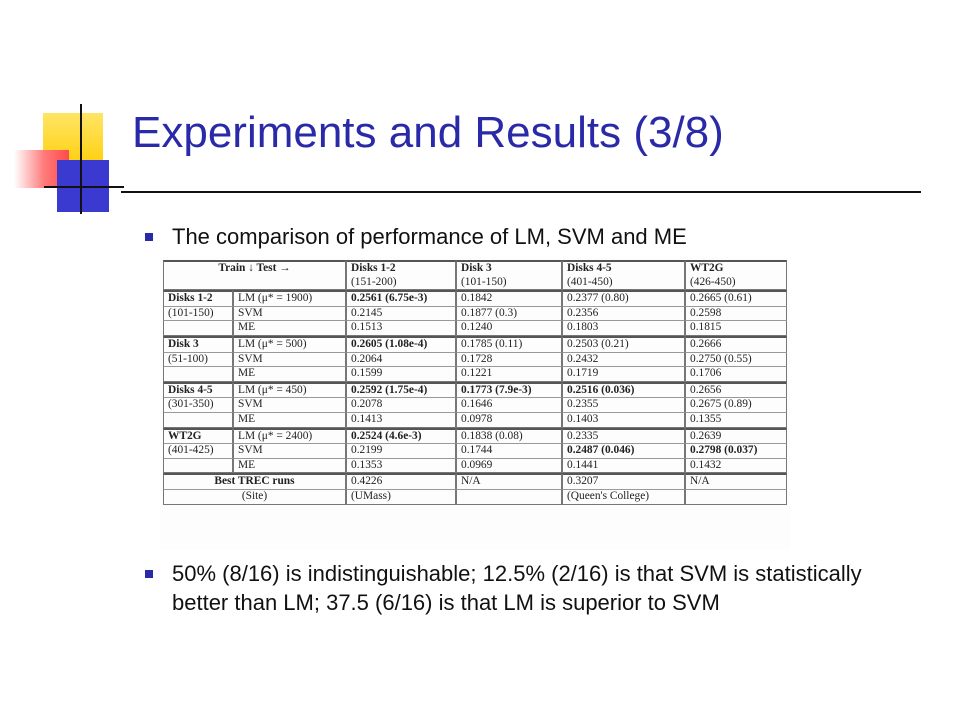 Image resolution: width=960 pixels, height=720 pixels. What do you see at coordinates (401, 328) in the screenshot?
I see `value-cell: 0.1513` at bounding box center [401, 328].